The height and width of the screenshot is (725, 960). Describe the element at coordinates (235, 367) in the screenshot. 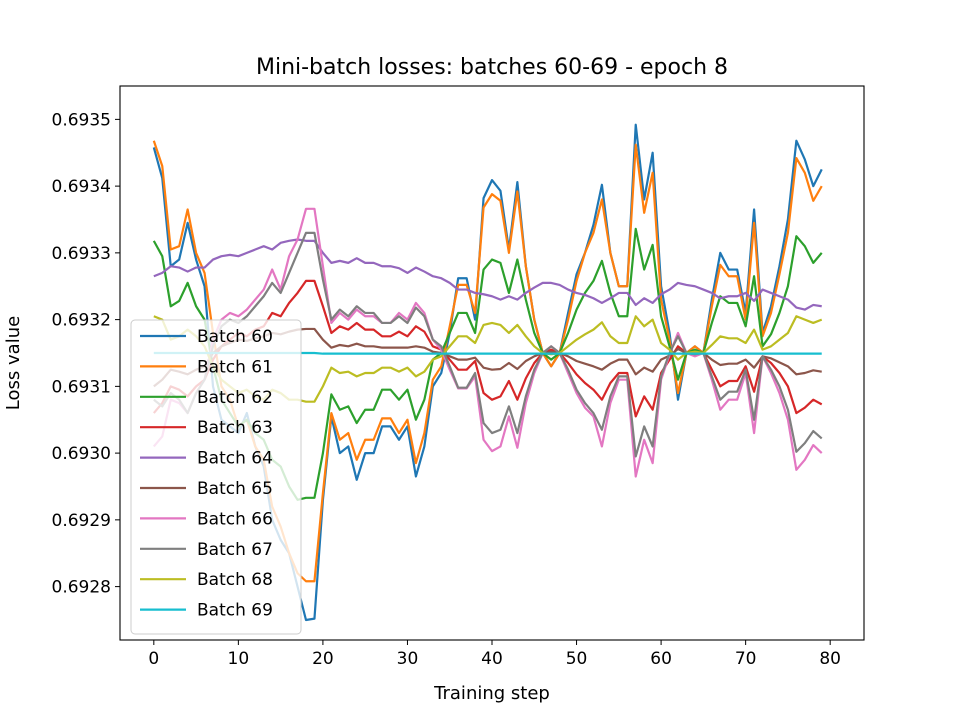

I see `legend-label: Batch 61` at that location.